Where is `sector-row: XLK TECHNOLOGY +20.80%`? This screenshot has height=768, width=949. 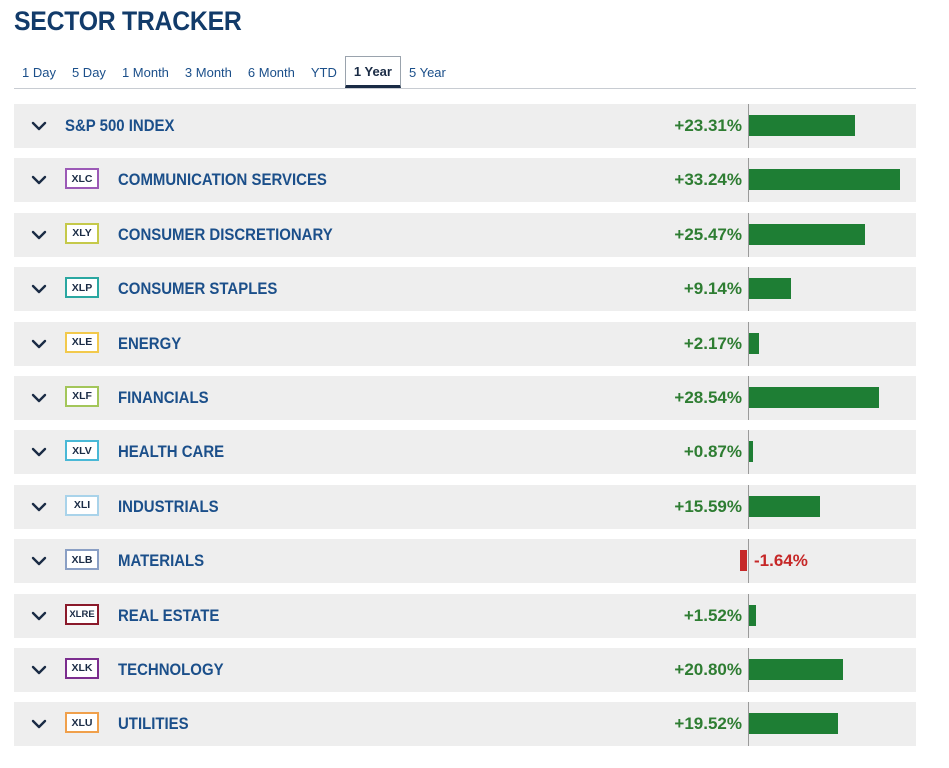
sector-row: XLK TECHNOLOGY +20.80% is located at coordinates (465, 669).